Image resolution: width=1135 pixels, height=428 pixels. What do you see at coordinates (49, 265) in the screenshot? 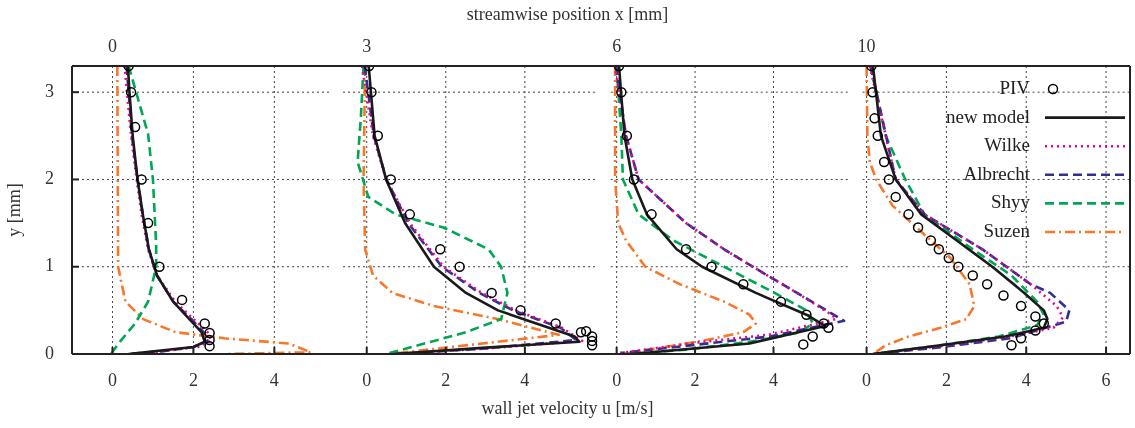
I see `y-tick-label: 1` at bounding box center [49, 265].